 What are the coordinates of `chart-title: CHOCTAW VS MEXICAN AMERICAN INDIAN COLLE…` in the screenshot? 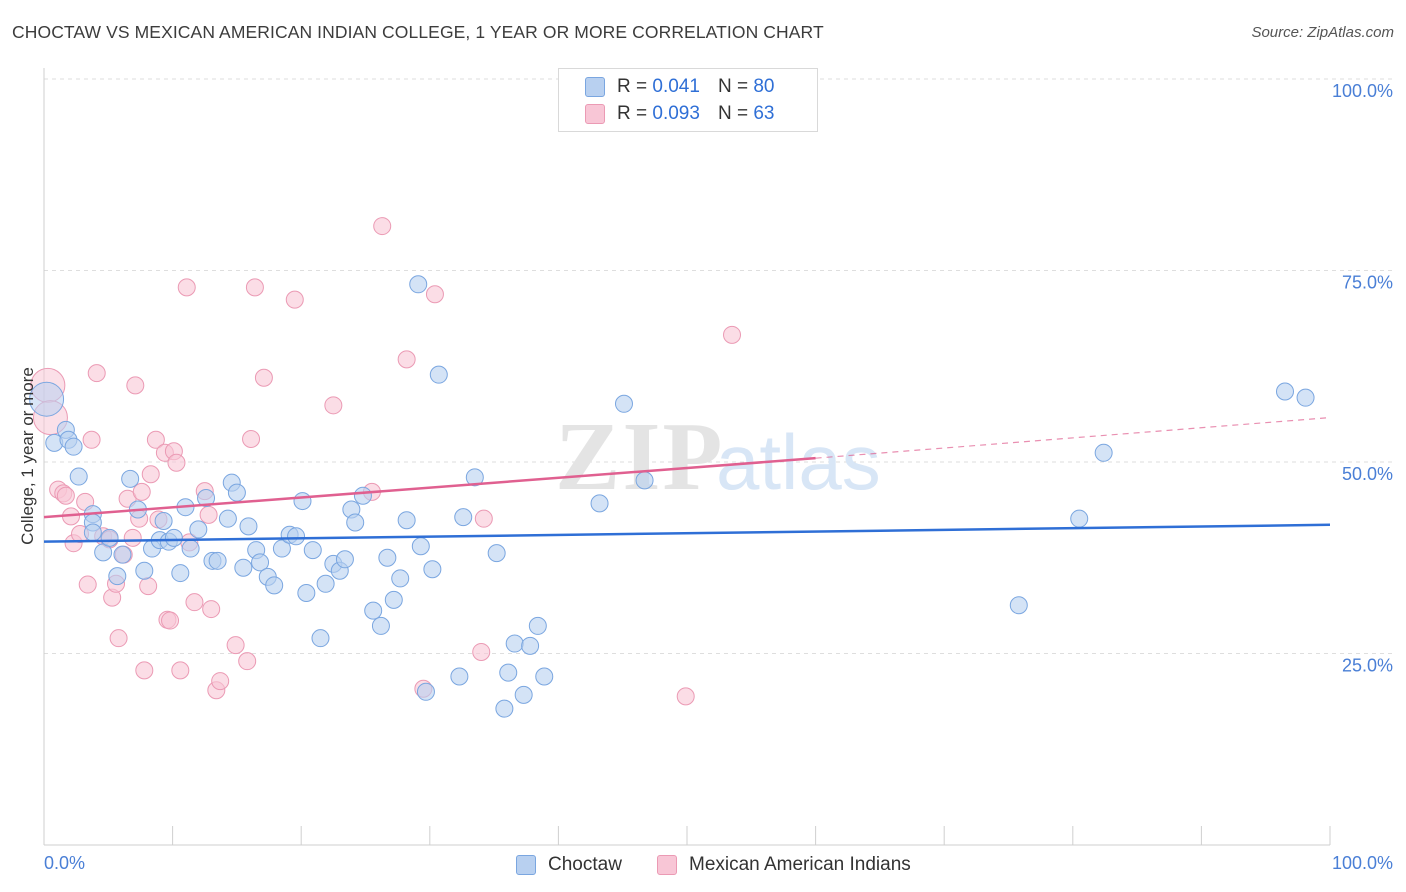 It's located at (418, 32).